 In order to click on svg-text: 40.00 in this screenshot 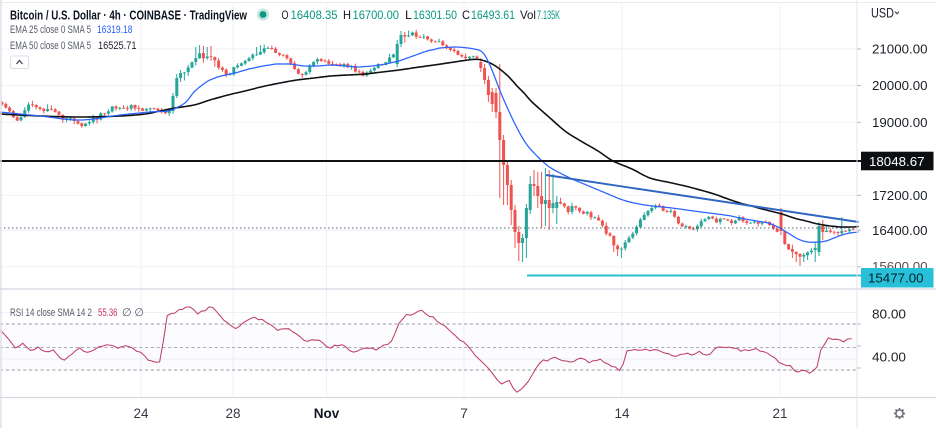, I will do `click(889, 357)`.